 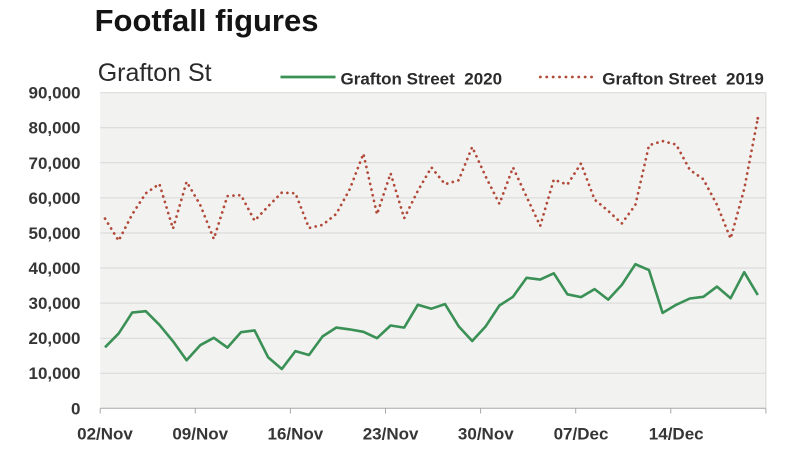 What do you see at coordinates (391, 434) in the screenshot?
I see `svg-text: 23/Nov` at bounding box center [391, 434].